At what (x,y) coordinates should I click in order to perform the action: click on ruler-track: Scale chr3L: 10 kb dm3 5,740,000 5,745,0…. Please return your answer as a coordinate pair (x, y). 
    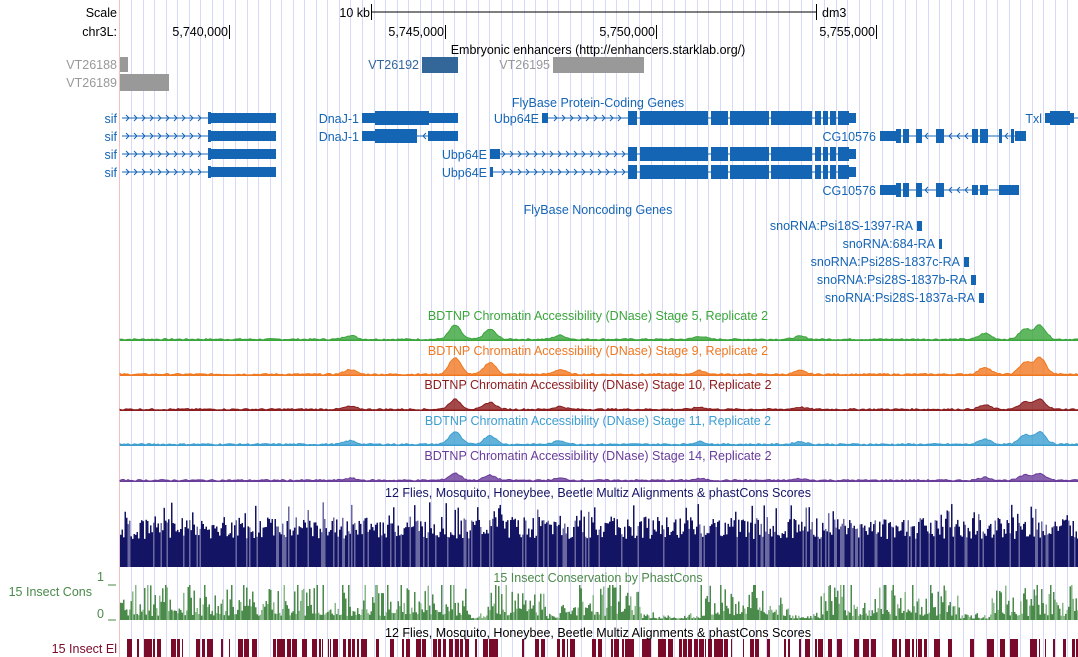
    Looking at the image, I should click on (479, 21).